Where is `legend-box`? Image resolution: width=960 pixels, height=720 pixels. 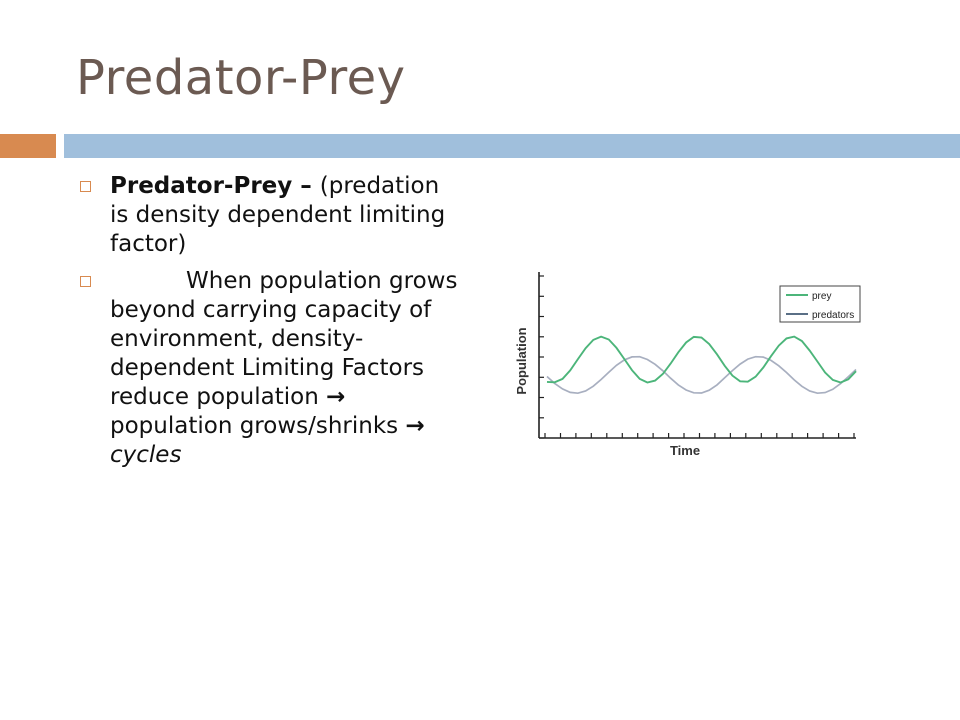
legend-box is located at coordinates (820, 304).